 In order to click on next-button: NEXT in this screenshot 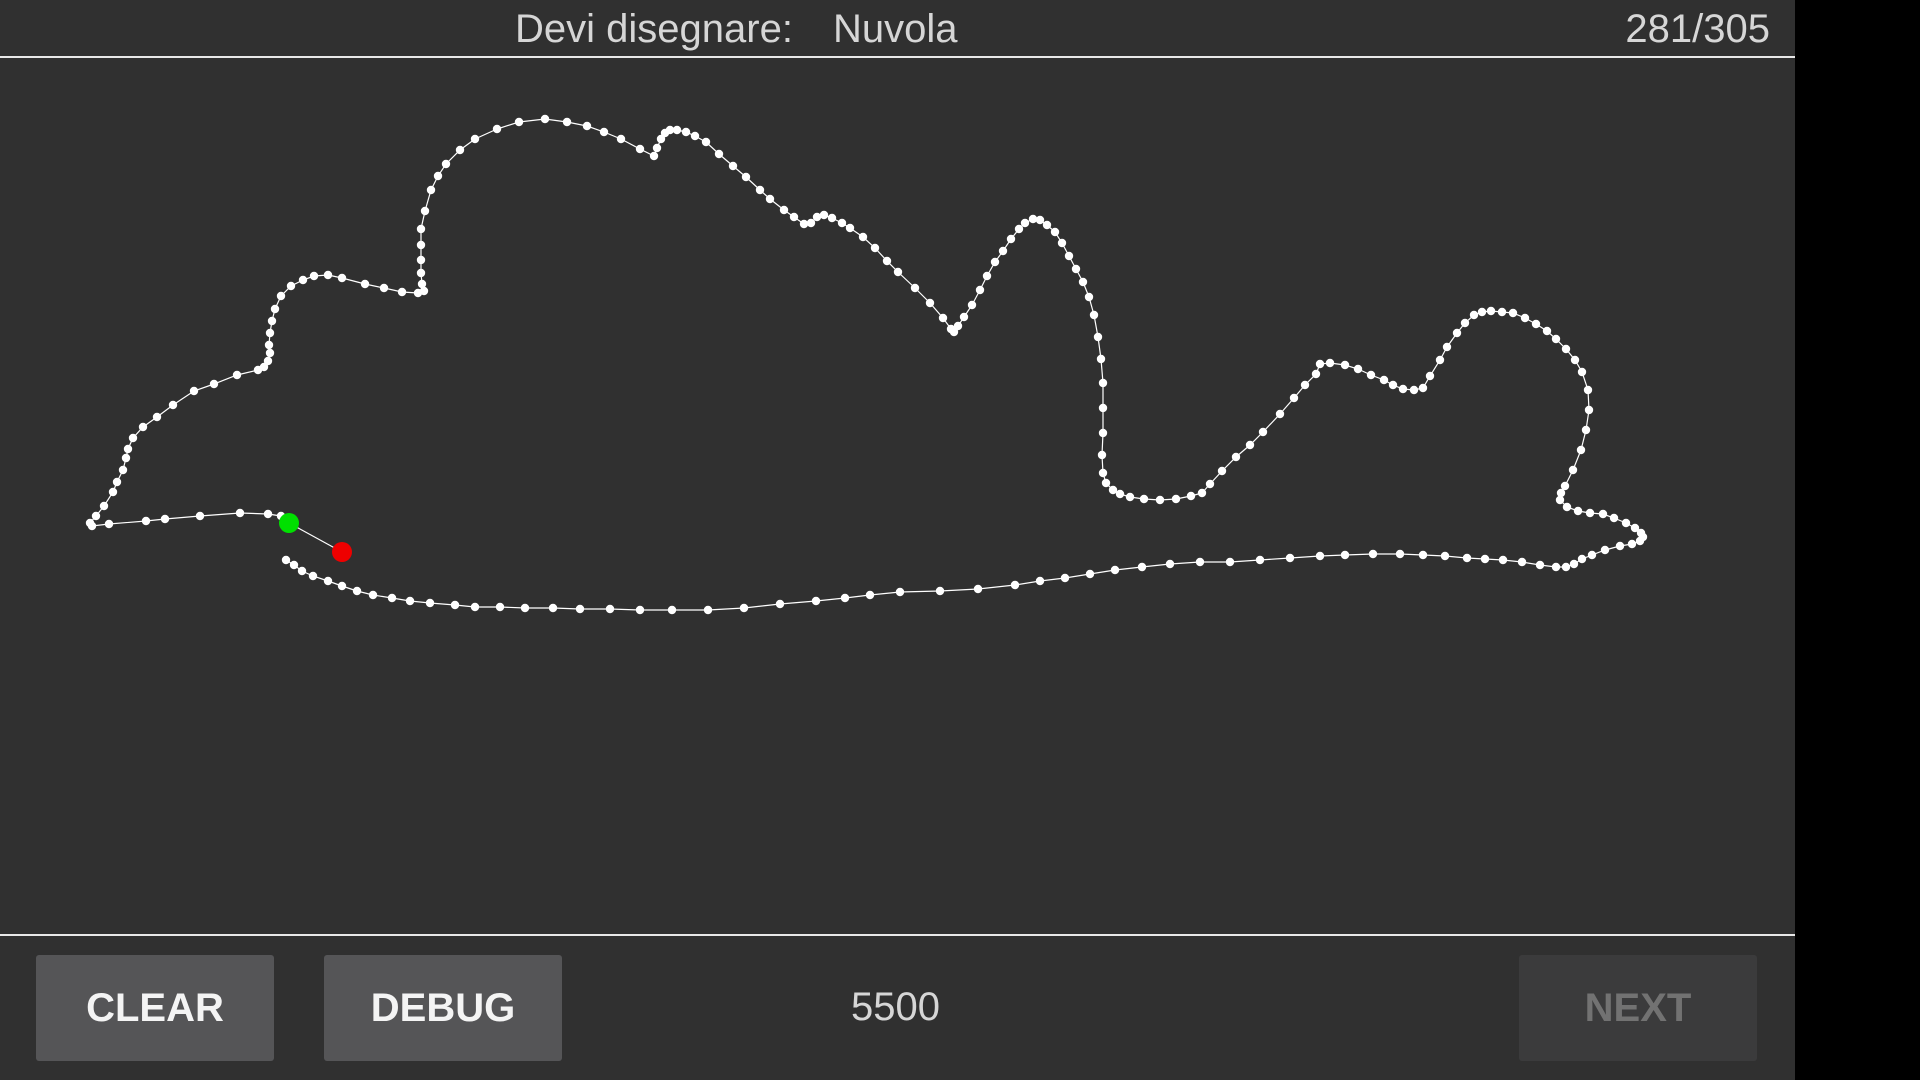, I will do `click(1638, 1008)`.